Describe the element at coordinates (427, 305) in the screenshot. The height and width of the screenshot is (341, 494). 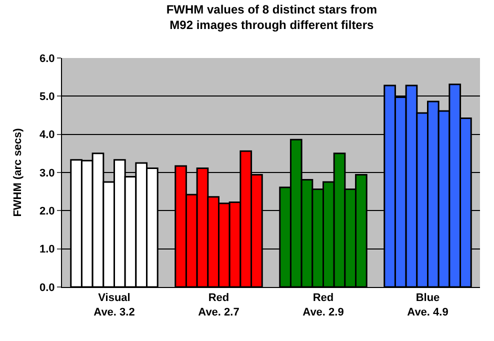
I see `x-tick-label: Blue Ave. 4.9` at that location.